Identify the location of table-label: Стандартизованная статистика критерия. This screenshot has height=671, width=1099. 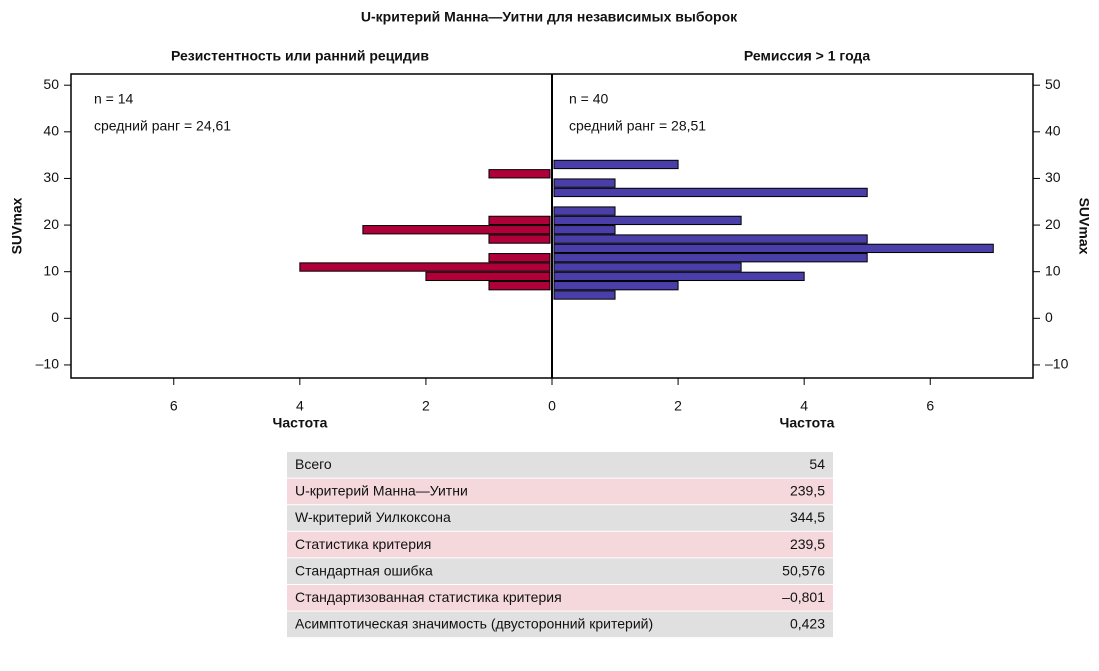
(428, 597).